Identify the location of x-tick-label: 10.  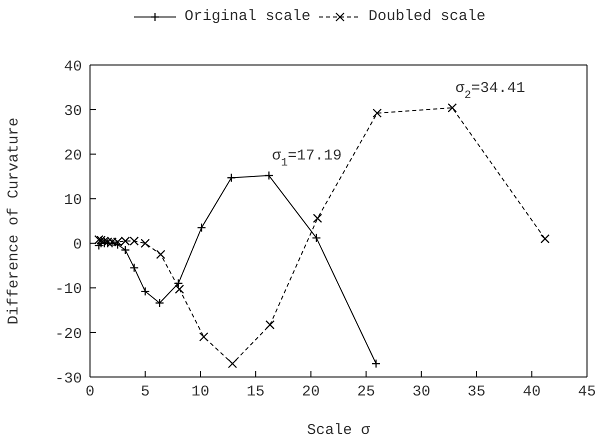
(200, 392).